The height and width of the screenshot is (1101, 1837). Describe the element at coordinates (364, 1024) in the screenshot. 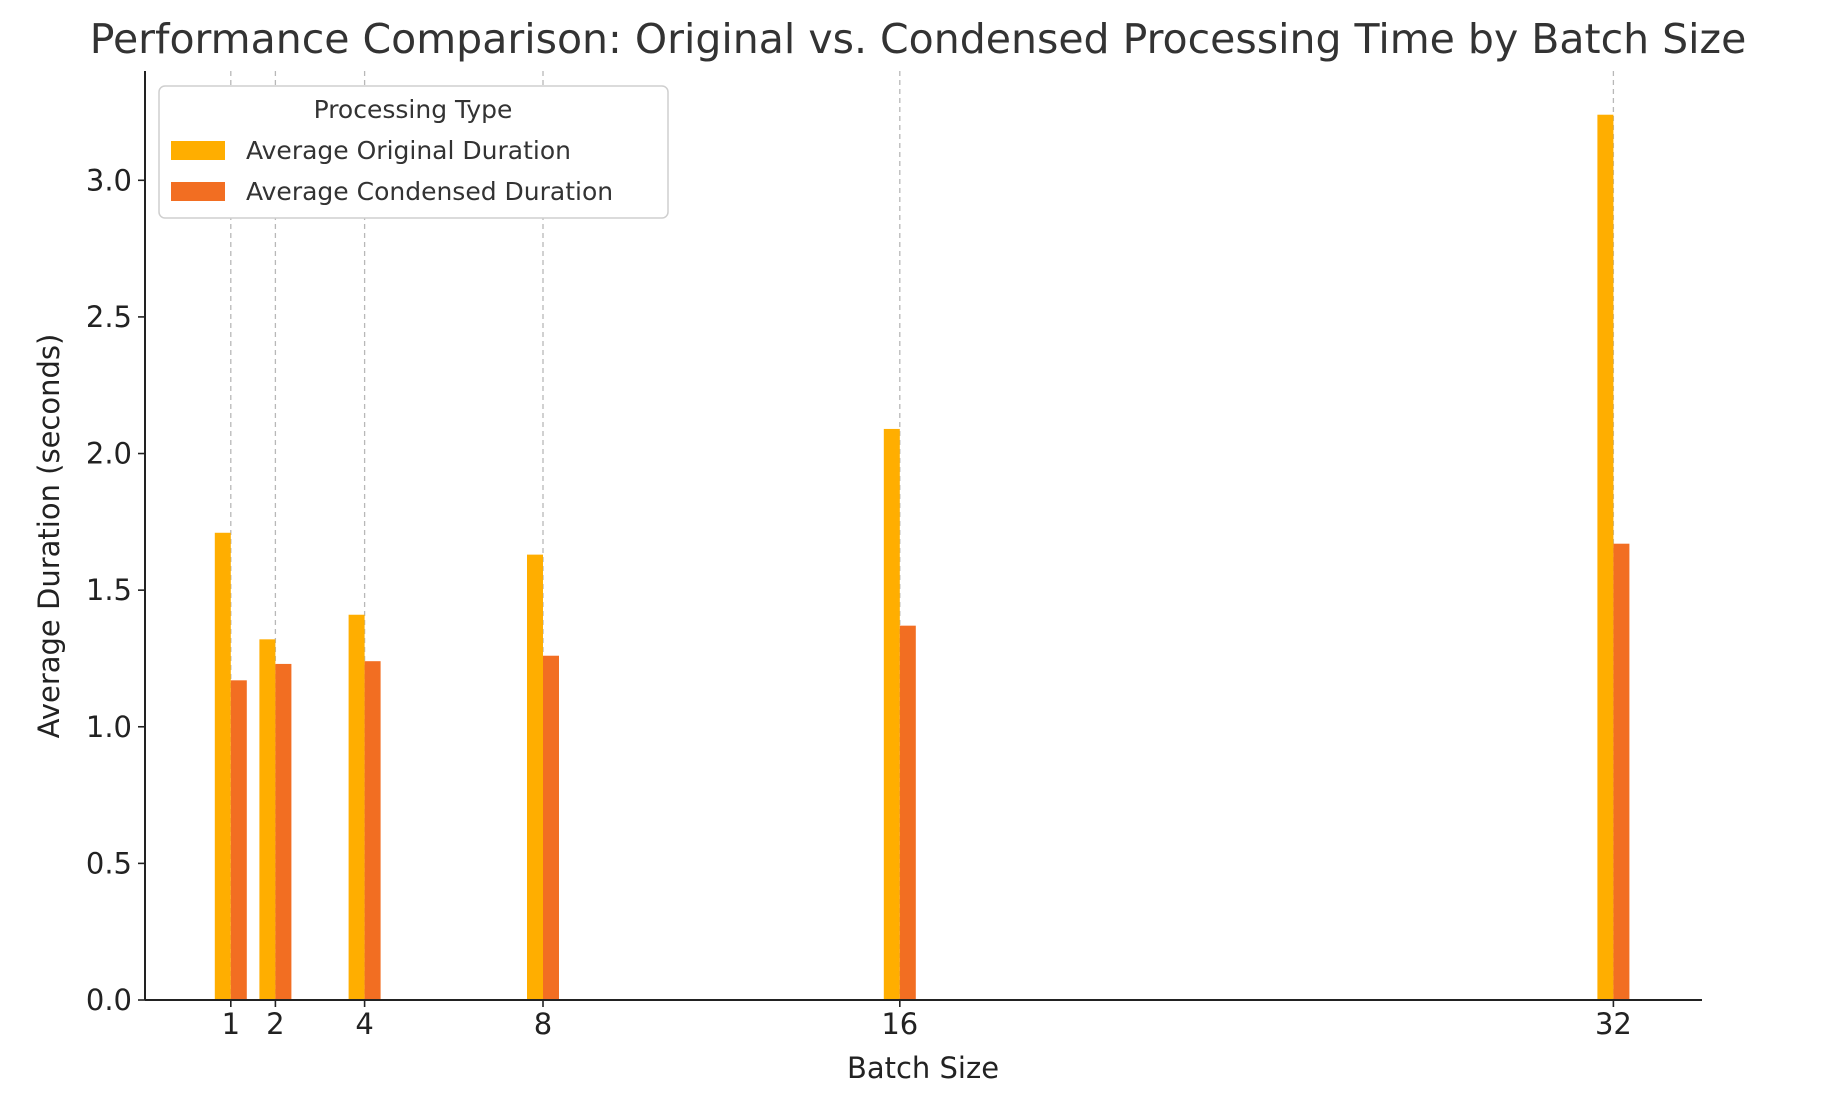

I see `x-tick-label: 4` at that location.